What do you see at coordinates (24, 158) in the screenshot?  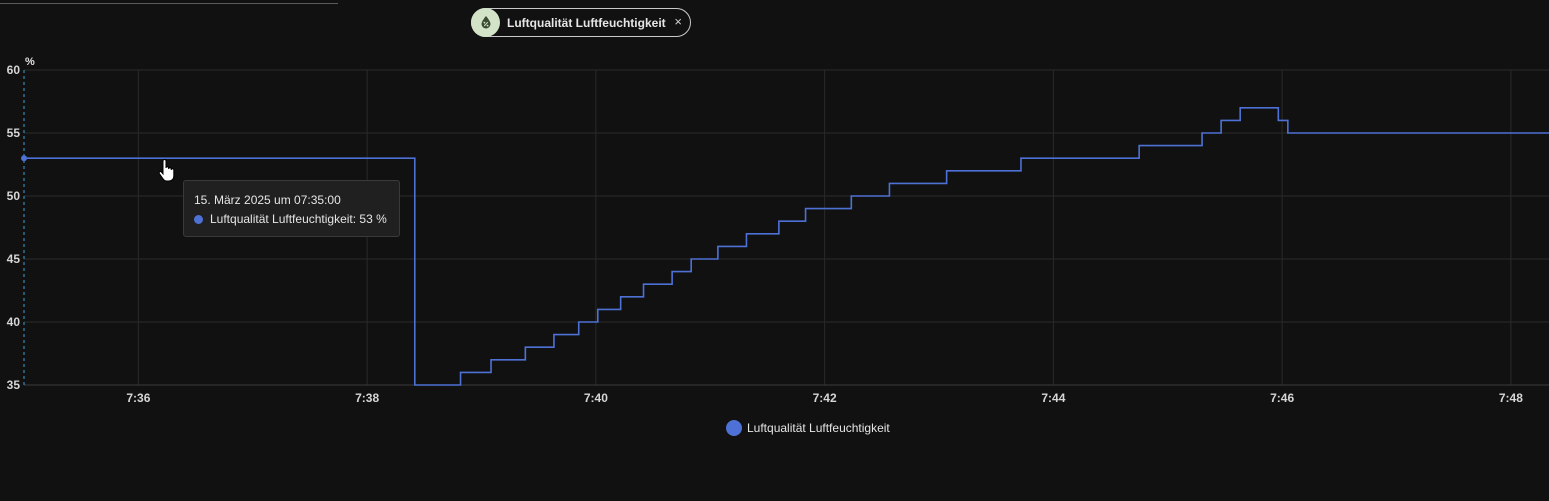 I see `hover-point` at bounding box center [24, 158].